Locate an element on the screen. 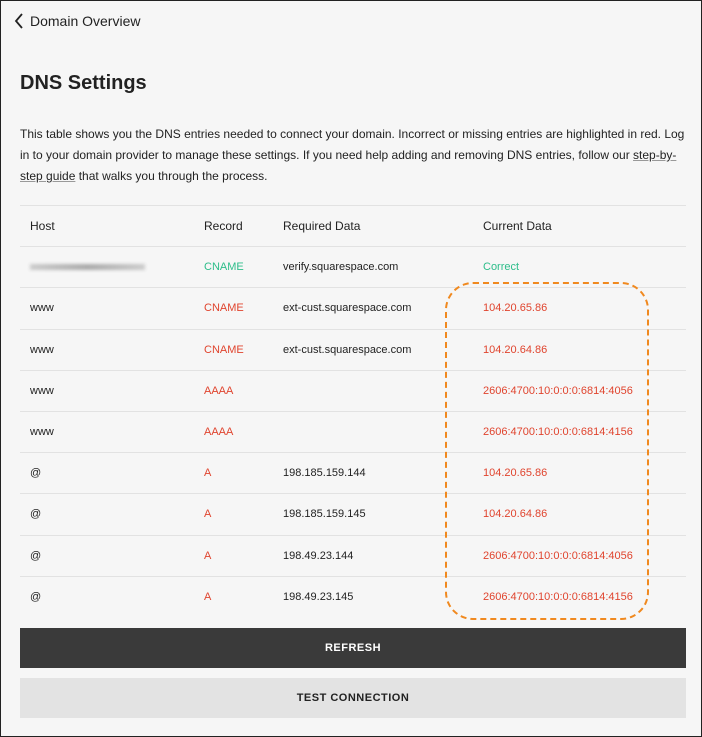 This screenshot has height=737, width=702. table-header: Host Record Required Data Current Data is located at coordinates (353, 226).